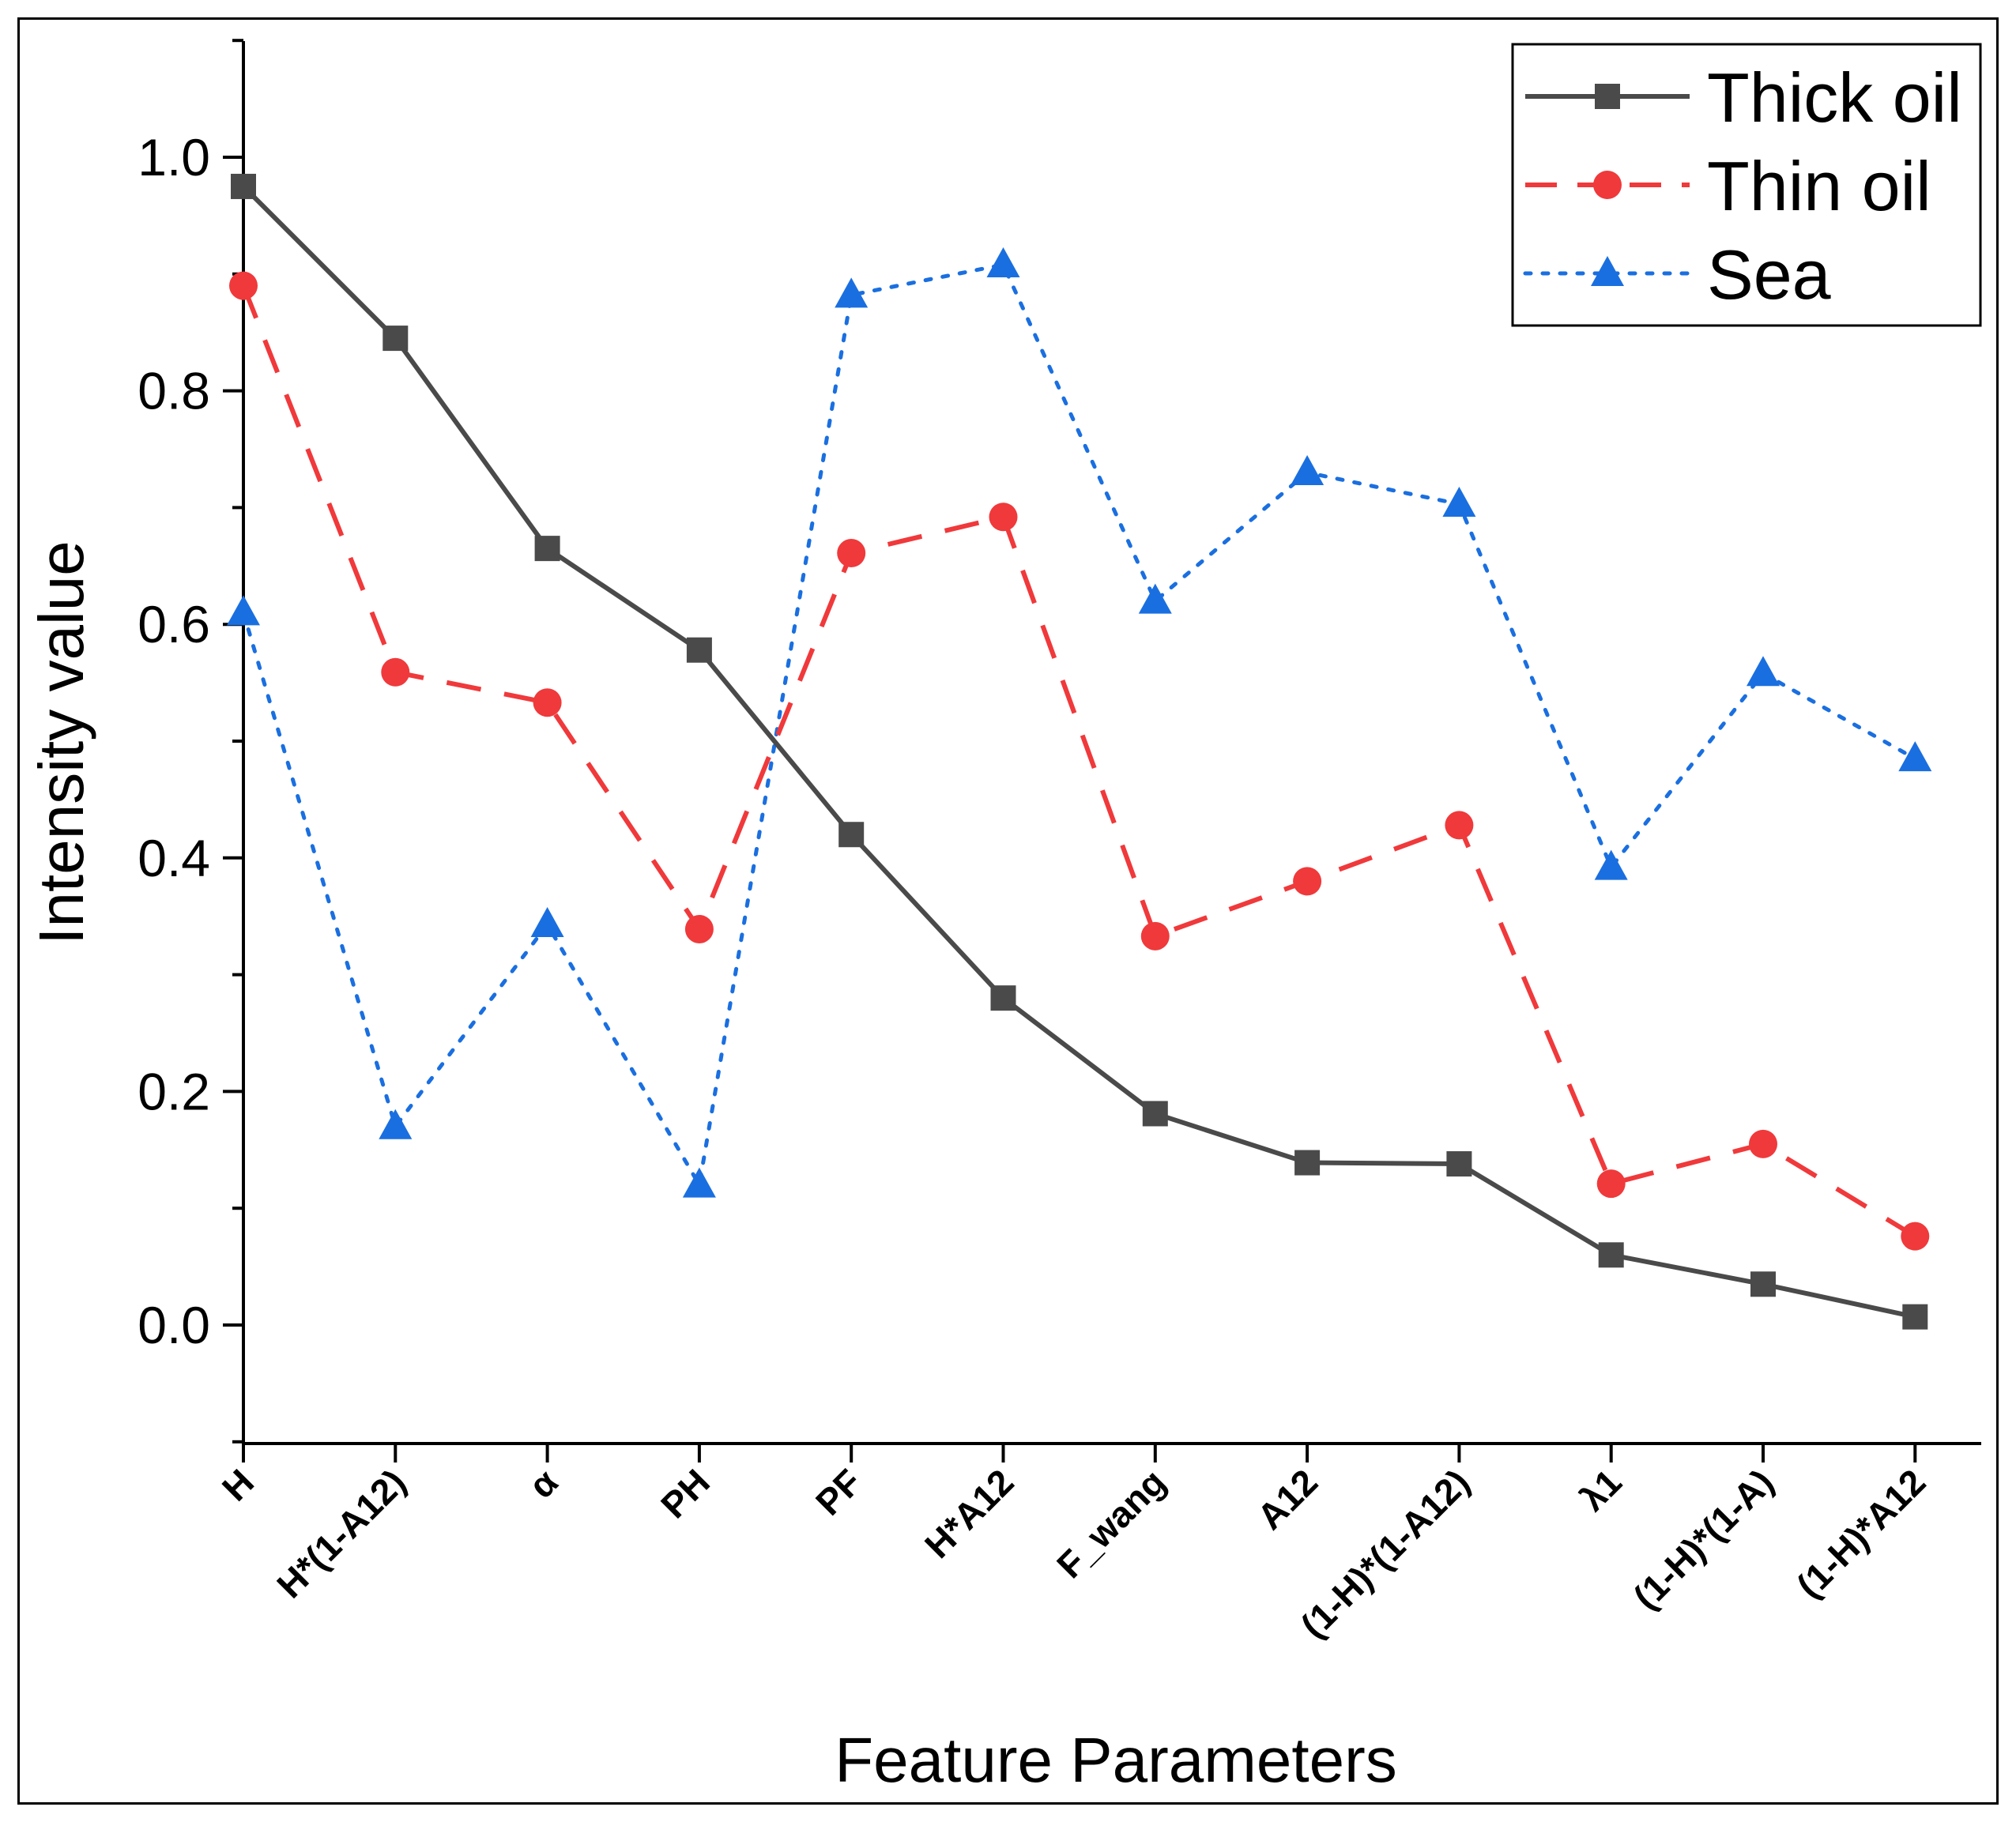  What do you see at coordinates (1601, 1490) in the screenshot?
I see `x-tick-label: λ1` at bounding box center [1601, 1490].